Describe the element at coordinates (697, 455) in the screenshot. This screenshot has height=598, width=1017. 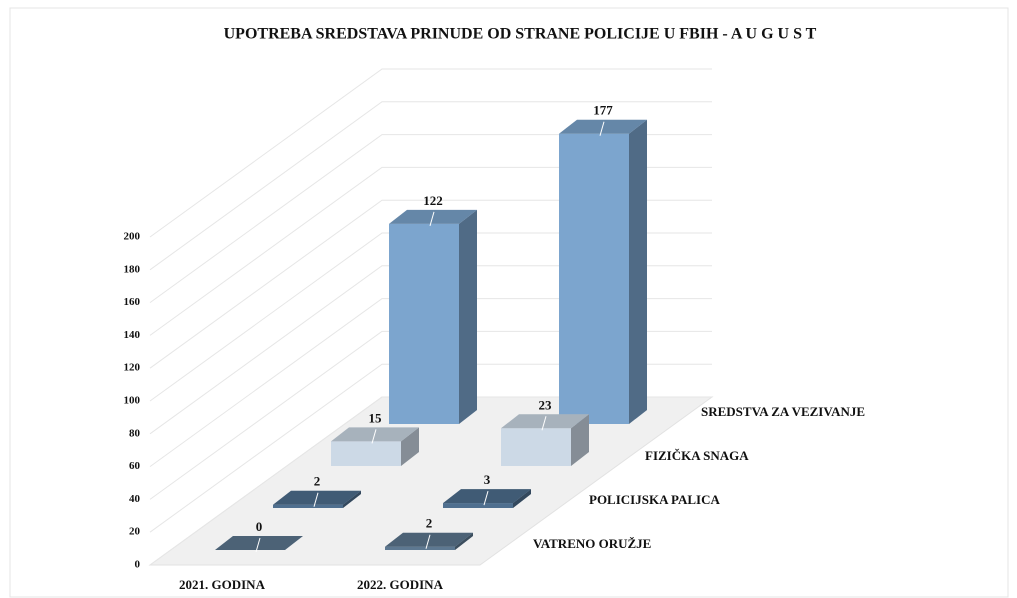
I see `series-label: FIZIČKA SNAGA` at that location.